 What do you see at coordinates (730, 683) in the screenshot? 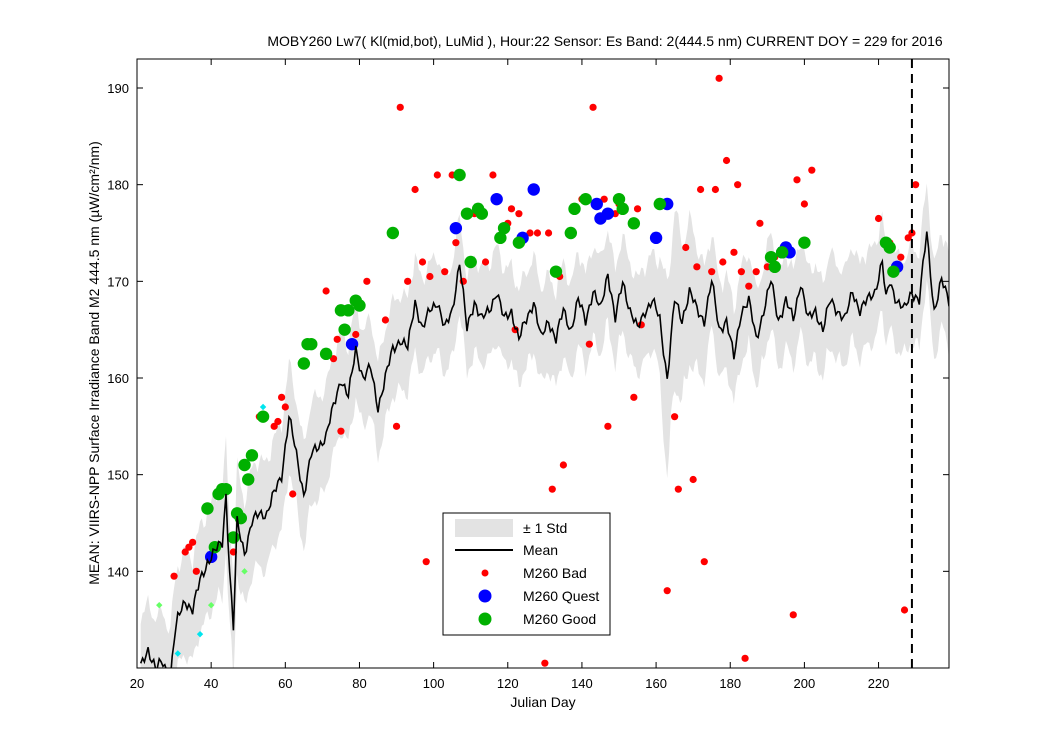
I see `x-tick-label: 180` at bounding box center [730, 683].